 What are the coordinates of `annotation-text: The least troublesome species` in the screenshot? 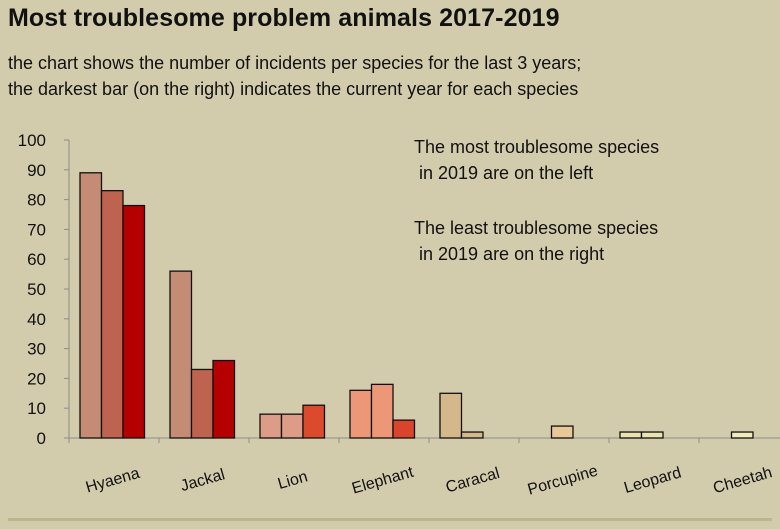 It's located at (536, 228).